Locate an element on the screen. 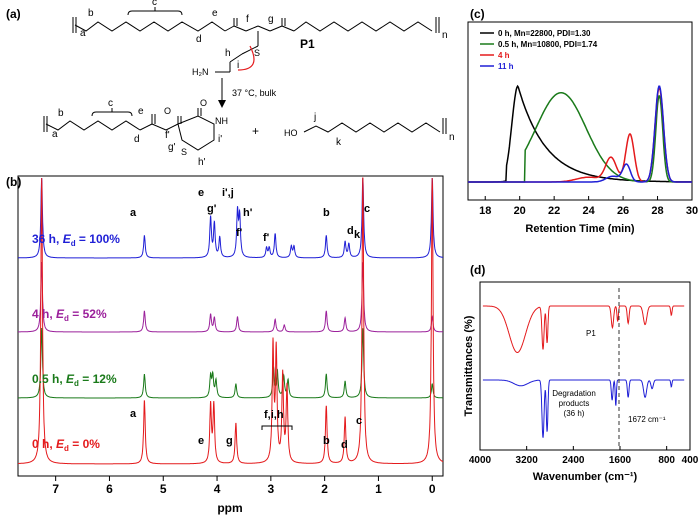 The height and width of the screenshot is (518, 700). label-o-bottom: O is located at coordinates (167, 111).